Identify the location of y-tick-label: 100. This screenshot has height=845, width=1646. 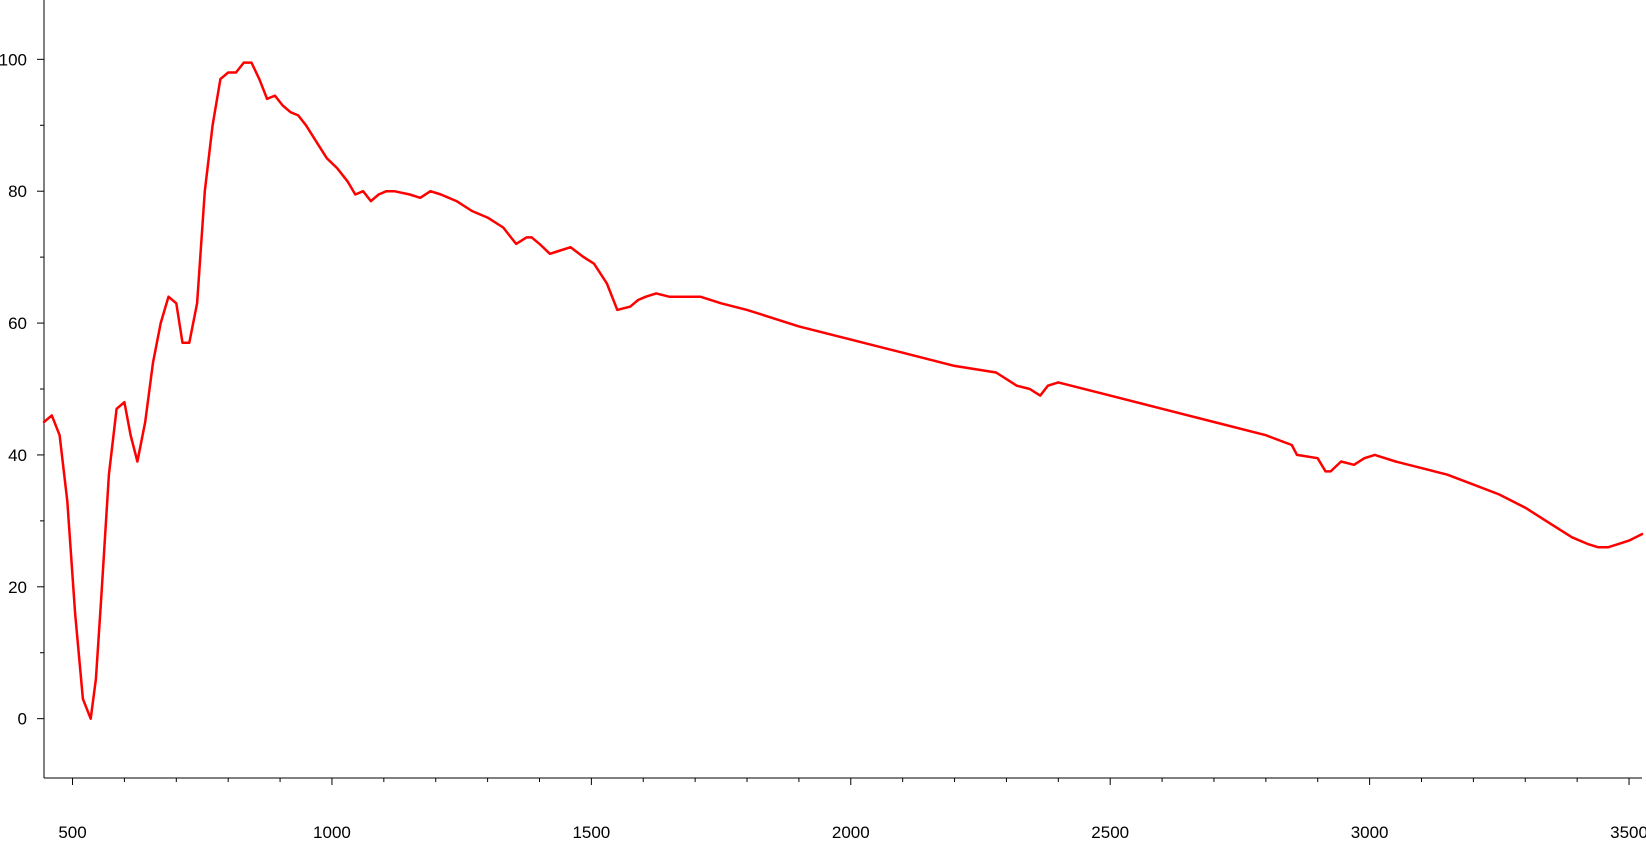
(13, 59).